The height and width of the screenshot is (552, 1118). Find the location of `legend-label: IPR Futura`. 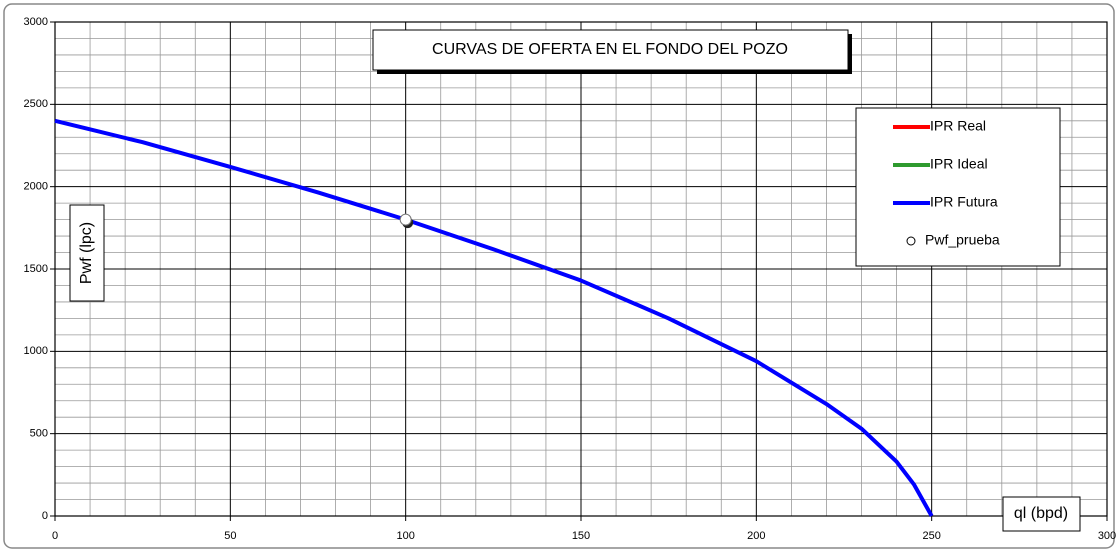

legend-label: IPR Futura is located at coordinates (964, 202).